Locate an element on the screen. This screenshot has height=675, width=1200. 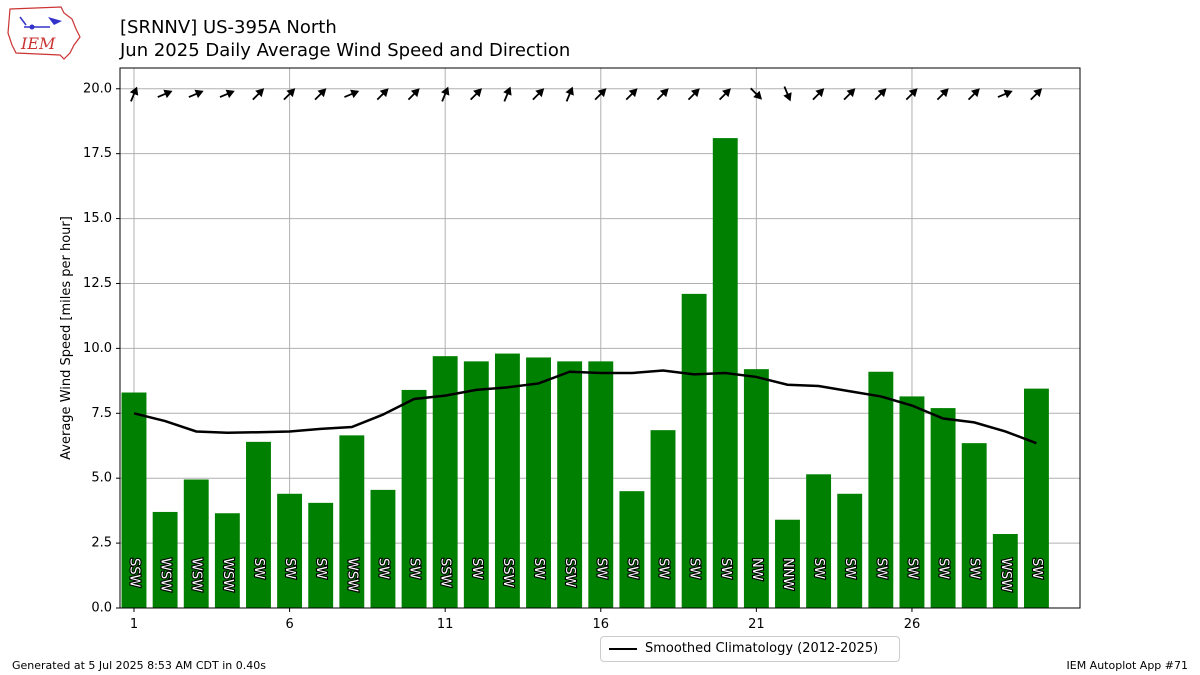
logo-text: IEM is located at coordinates (38, 43).